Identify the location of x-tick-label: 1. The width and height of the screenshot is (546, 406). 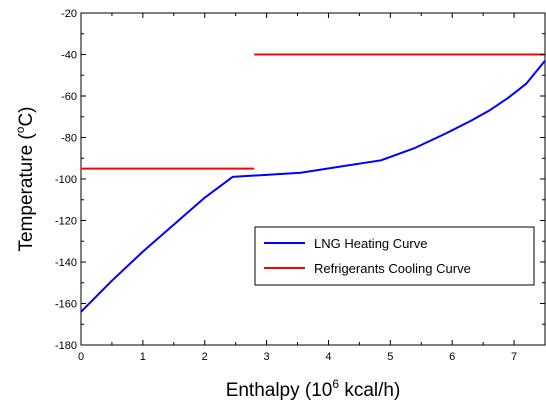
(143, 357).